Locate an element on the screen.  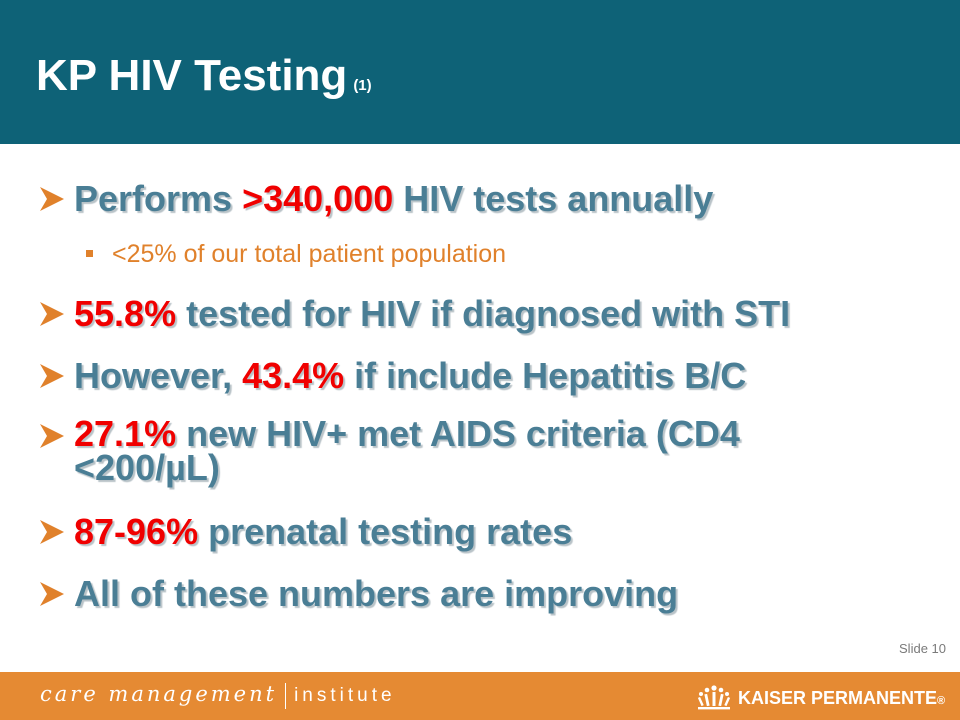
bullet-text: All of these numbers are improving is located at coordinates (376, 593).